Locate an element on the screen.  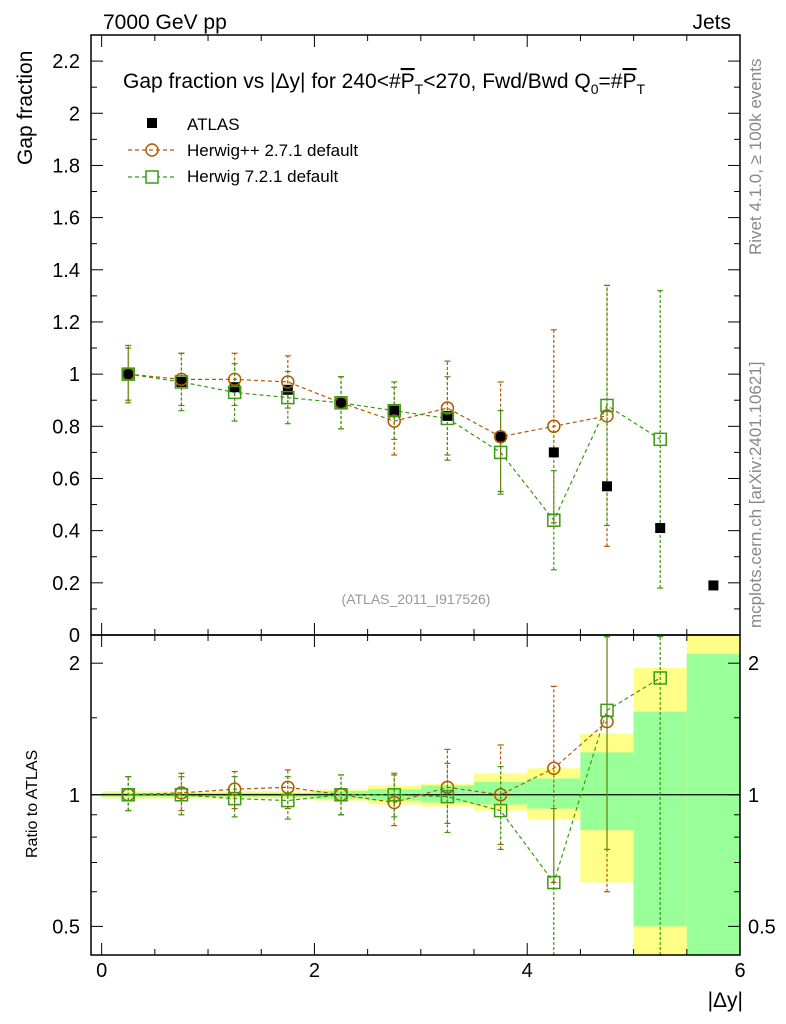
x-tick-label: 2 is located at coordinates (314, 971).